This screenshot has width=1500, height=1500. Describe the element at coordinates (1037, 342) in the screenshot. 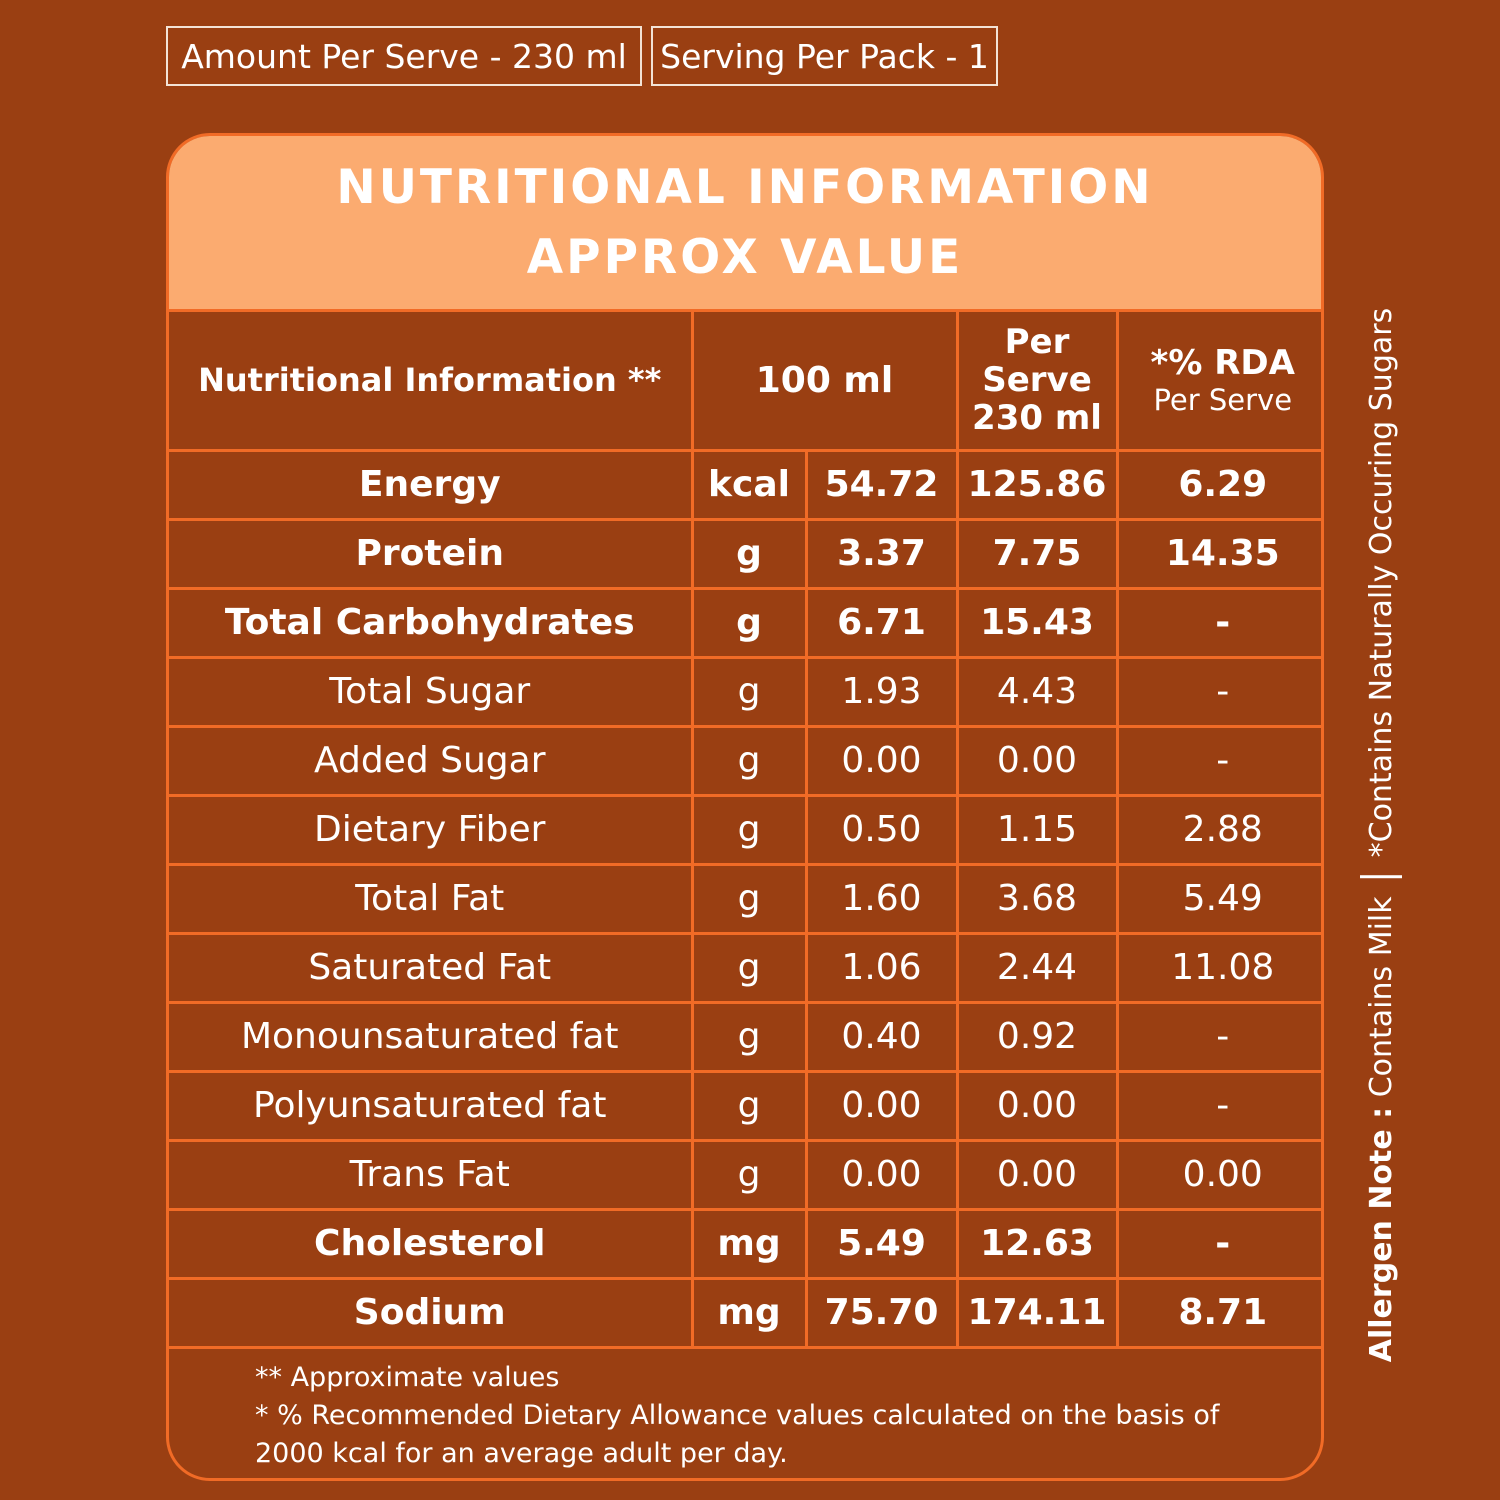

I see `header-per-serve-line1: Per` at that location.